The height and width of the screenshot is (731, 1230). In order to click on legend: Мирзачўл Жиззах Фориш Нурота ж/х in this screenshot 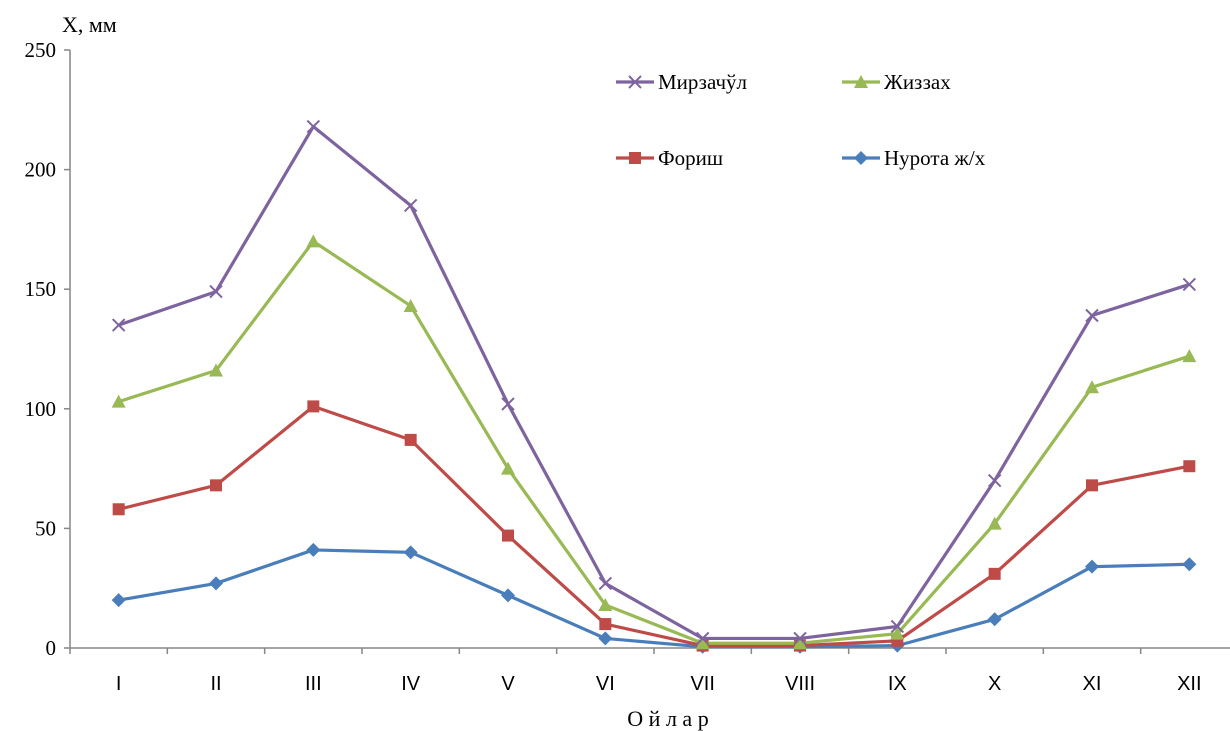, I will do `click(801, 120)`.